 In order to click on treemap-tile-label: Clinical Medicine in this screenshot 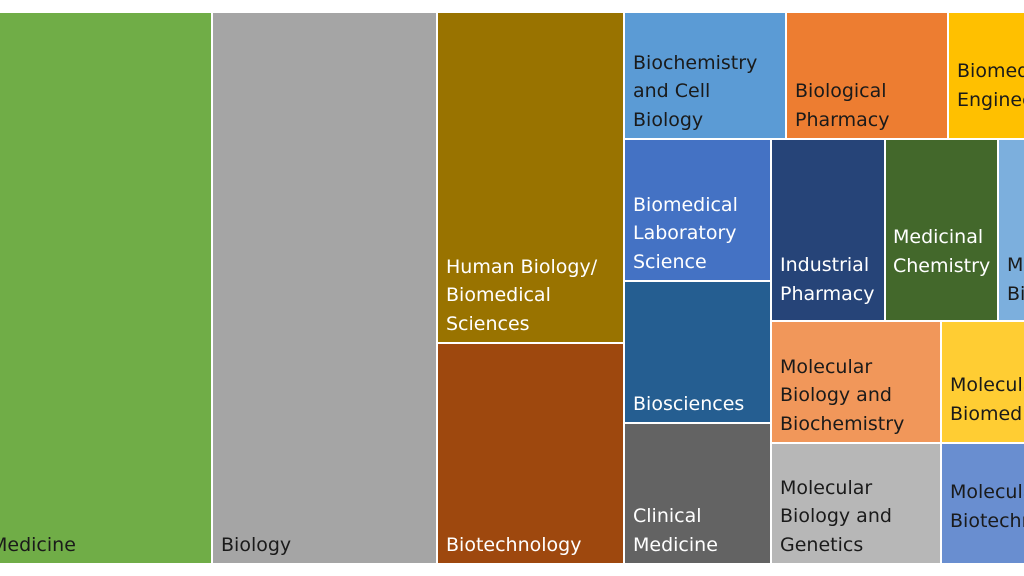, I will do `click(675, 530)`.